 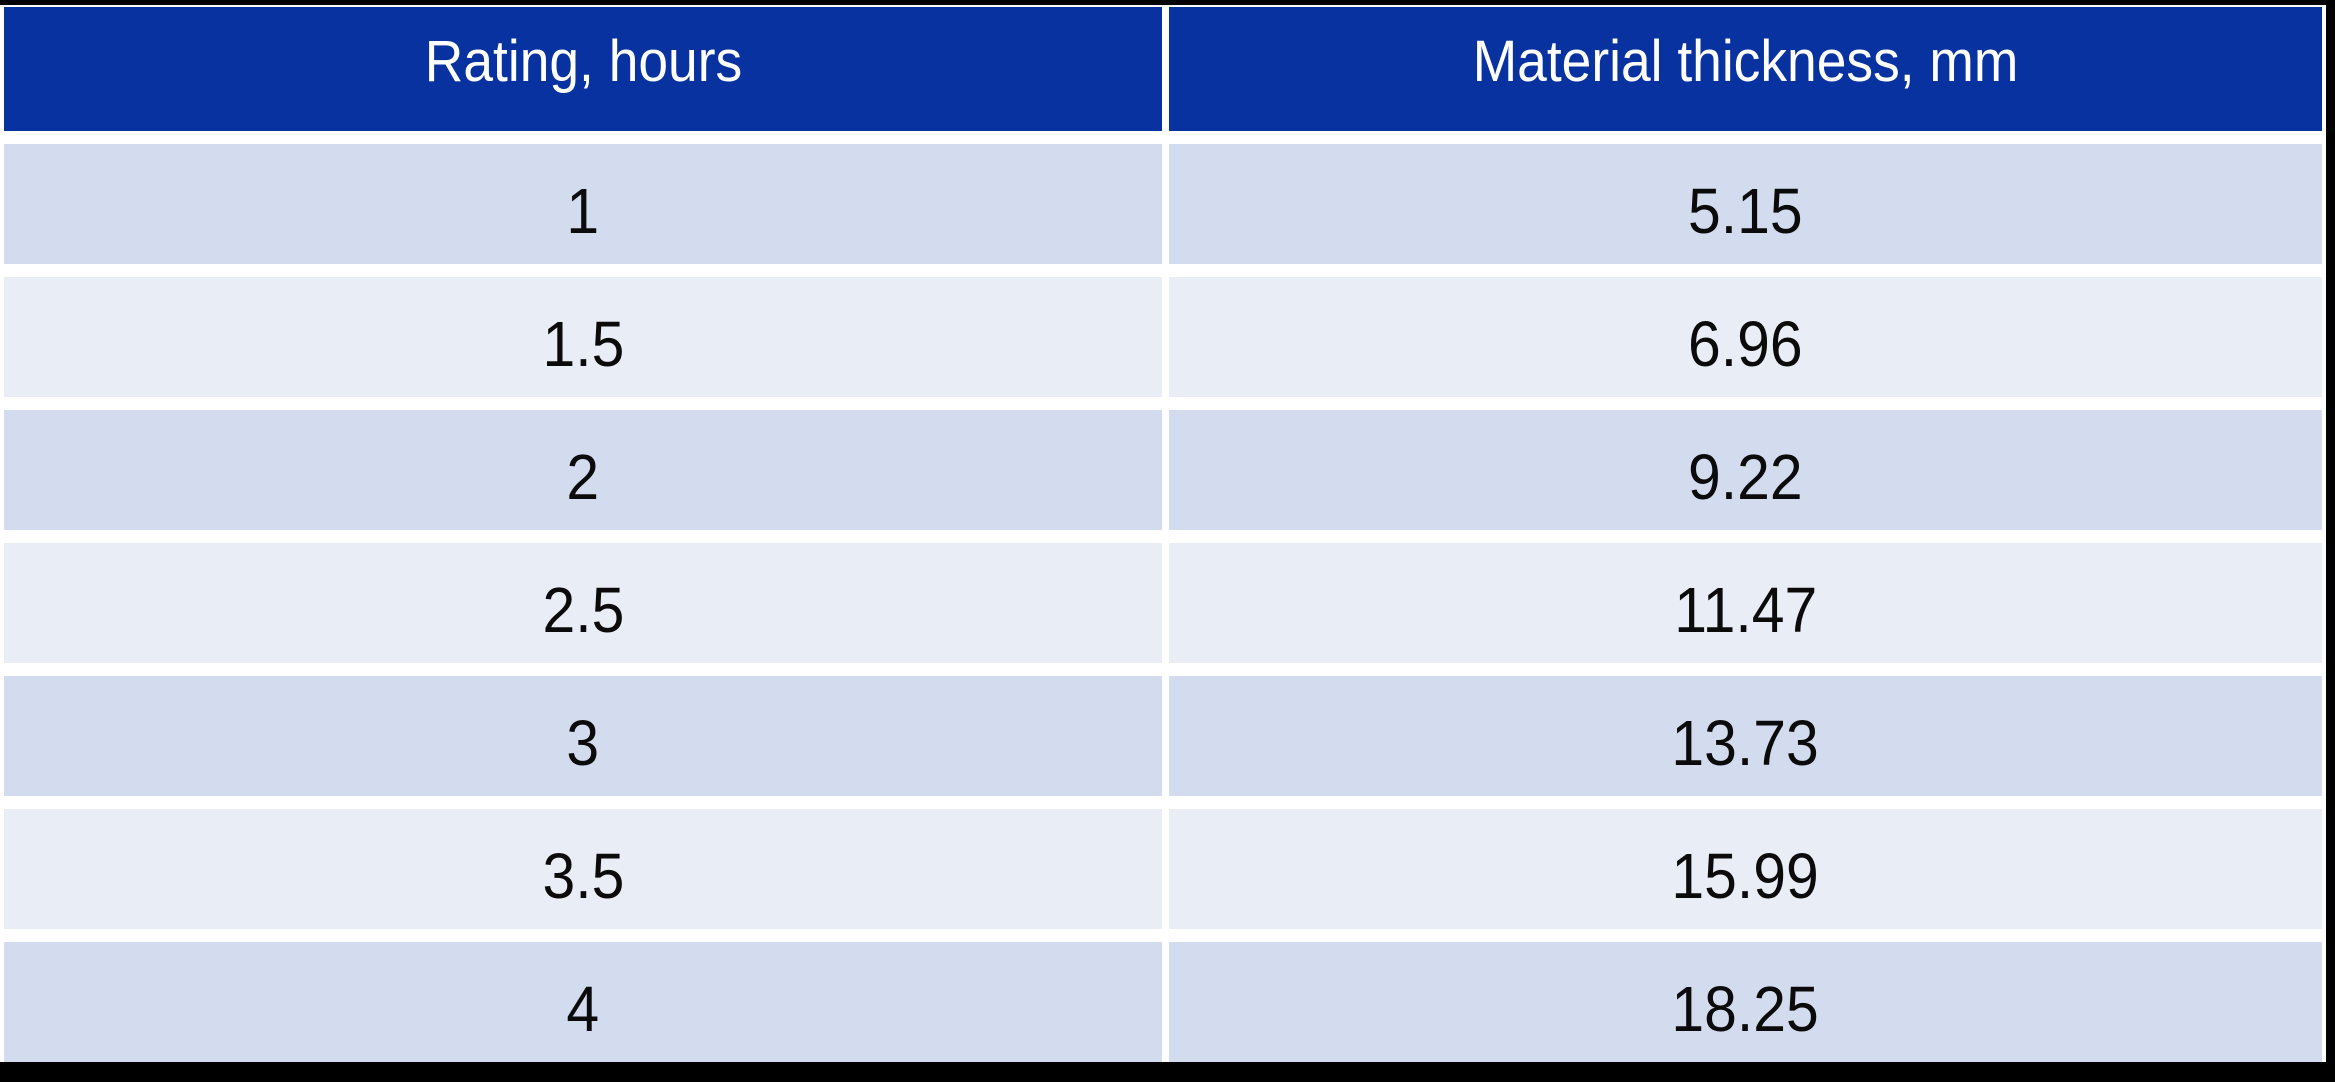 I want to click on rating-value: 4, so click(x=583, y=1009).